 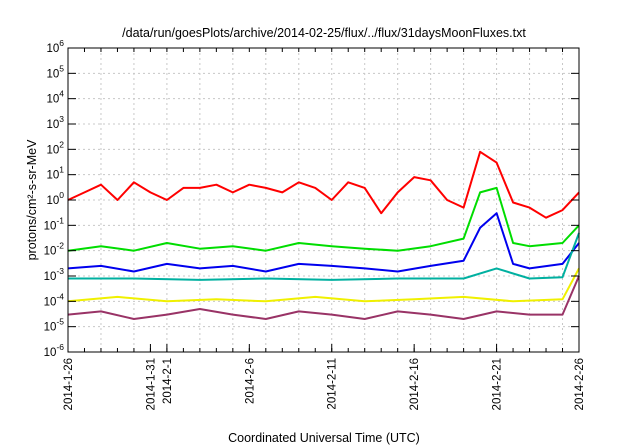 I want to click on x-tick-label: 2014-2-26, so click(x=580, y=384).